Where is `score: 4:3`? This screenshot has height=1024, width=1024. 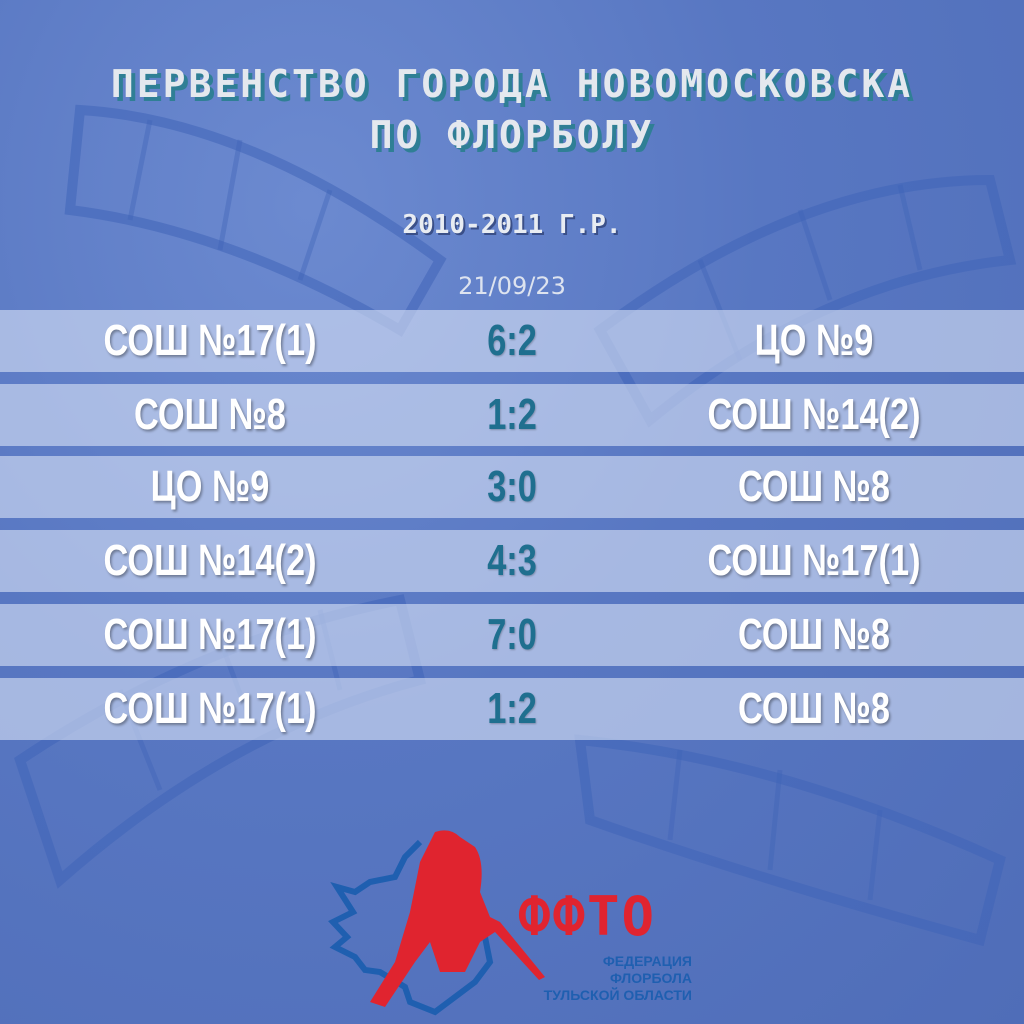
score: 4:3 is located at coordinates (512, 560).